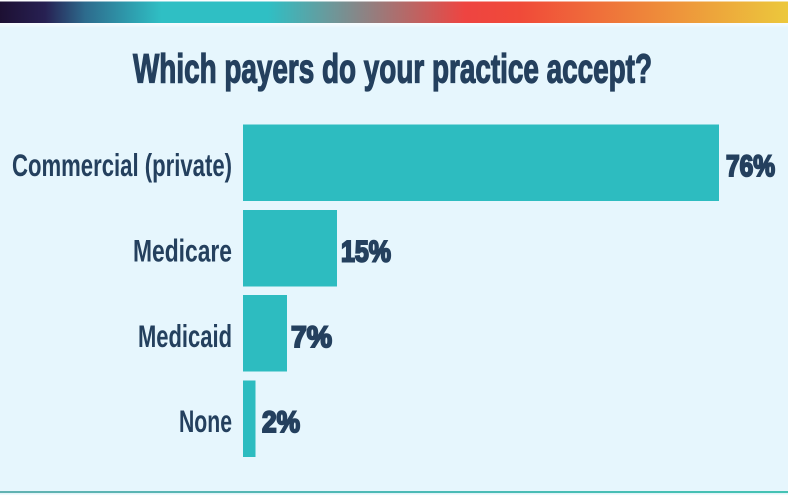 The height and width of the screenshot is (495, 788). Describe the element at coordinates (205, 421) in the screenshot. I see `svg-text: None` at that location.